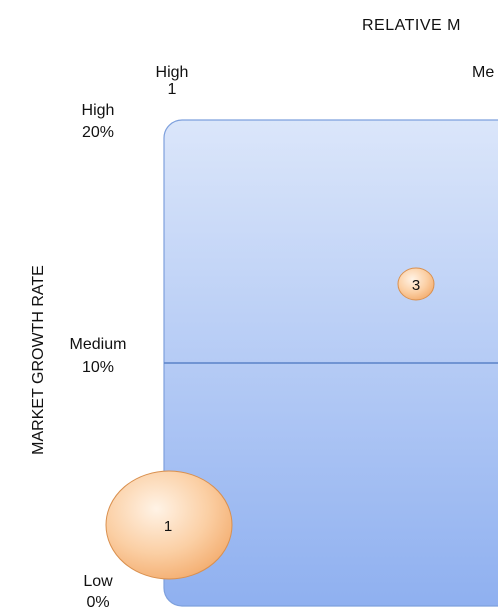  I want to click on bubble-1-label: 1, so click(168, 526).